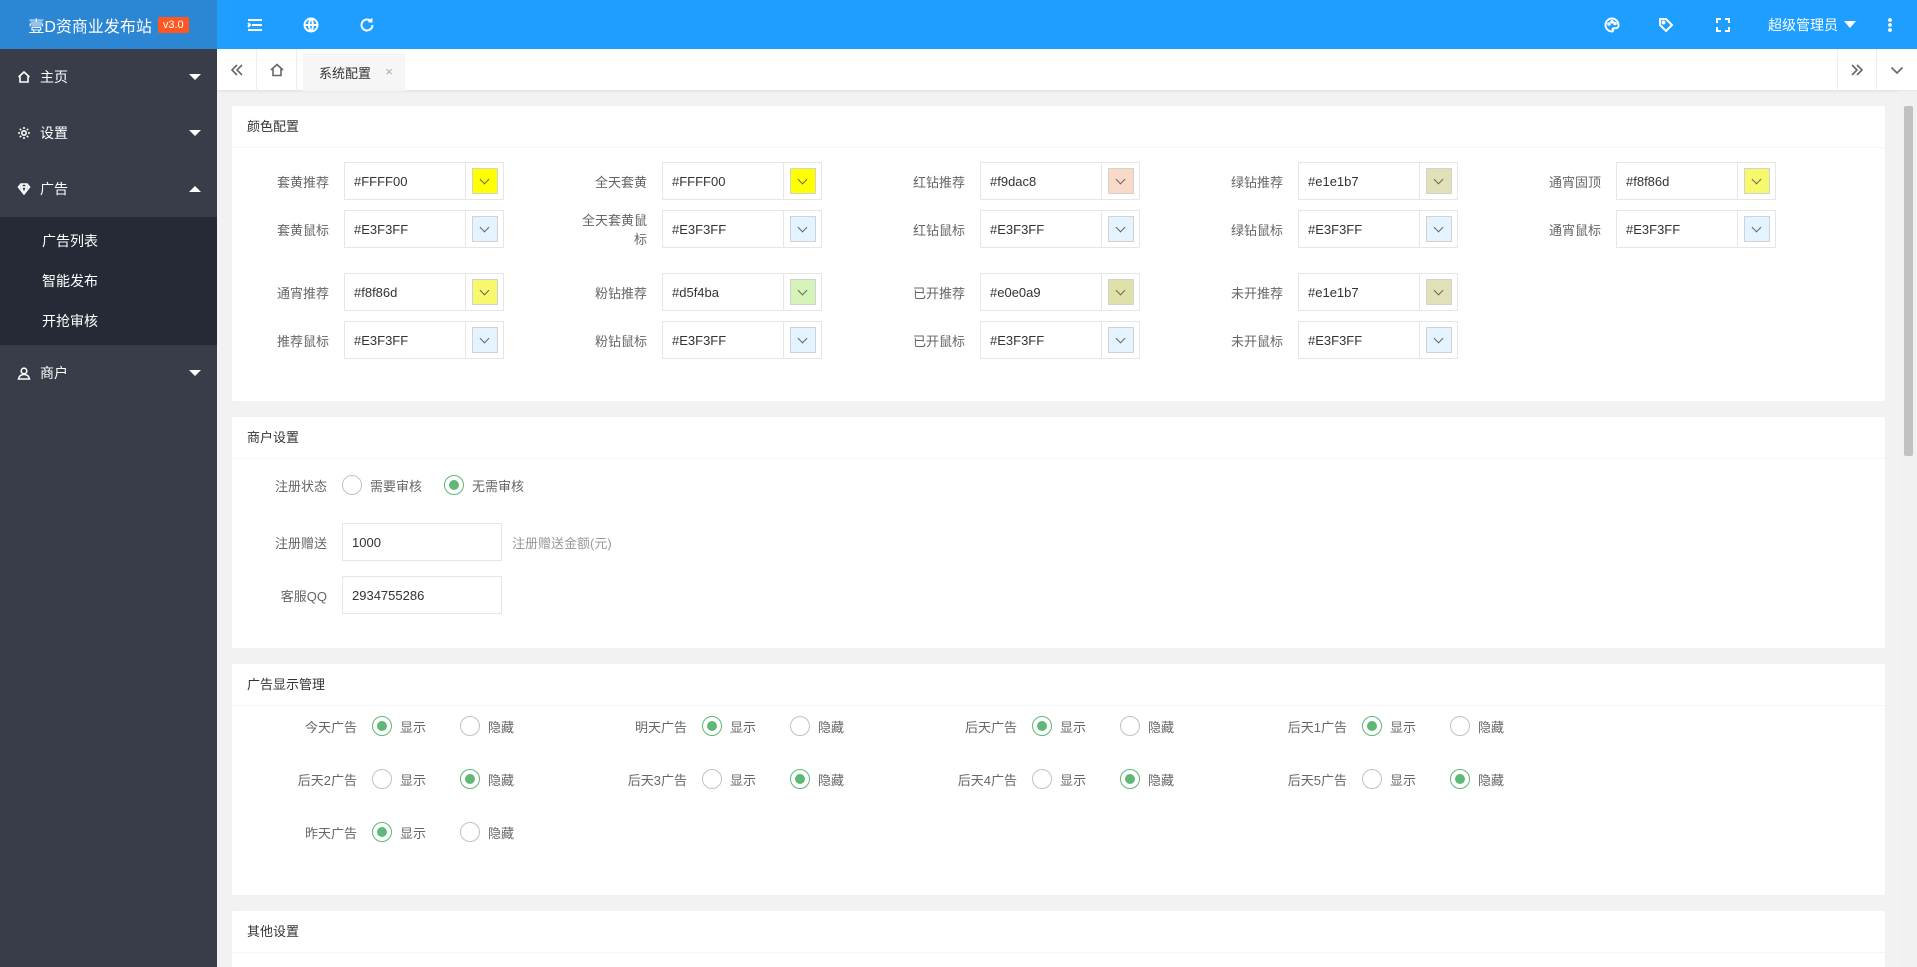  What do you see at coordinates (699, 181) in the screenshot?
I see `color-value: #FFFF00` at bounding box center [699, 181].